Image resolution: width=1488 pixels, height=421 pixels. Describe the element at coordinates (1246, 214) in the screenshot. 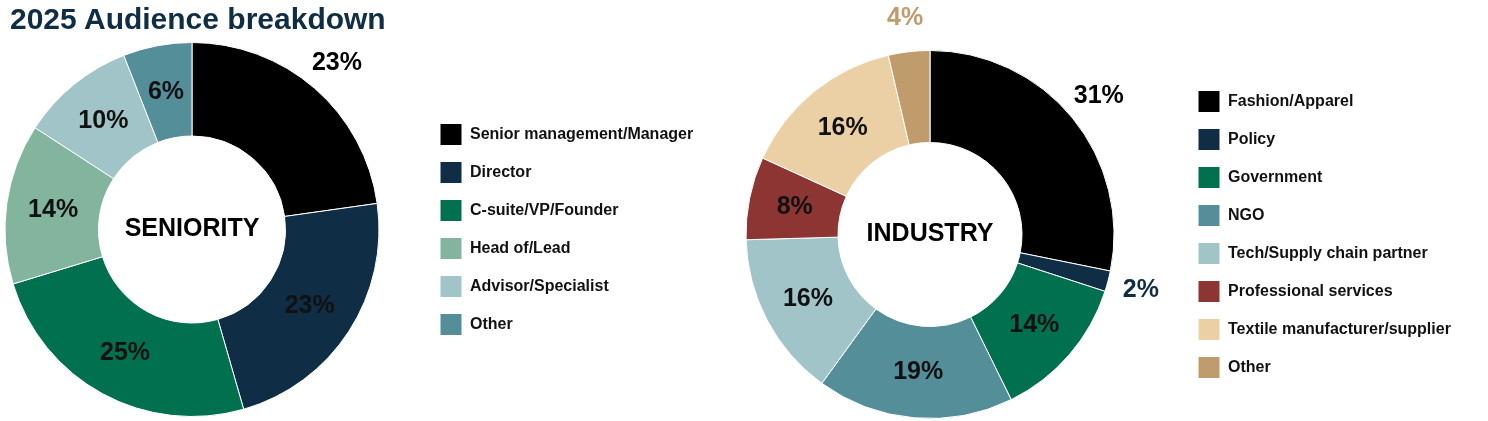

I see `legend-label: NGO` at that location.